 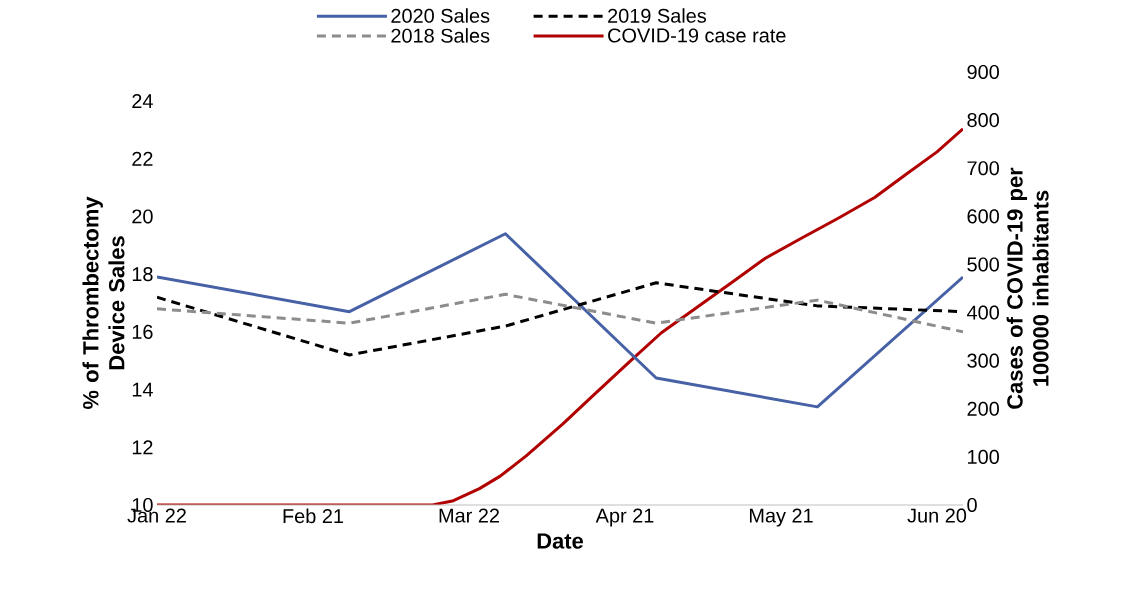 What do you see at coordinates (983, 360) in the screenshot?
I see `y2-tick-label: 300` at bounding box center [983, 360].